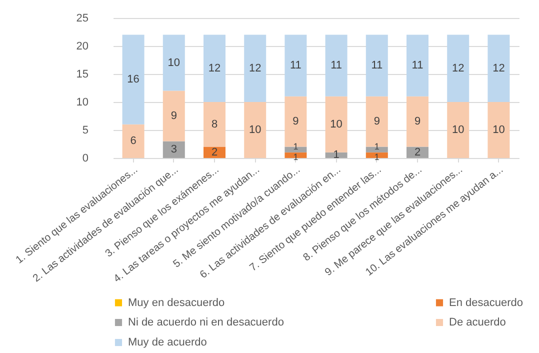 This screenshot has width=539, height=353. What do you see at coordinates (82, 74) in the screenshot?
I see `y-tick-label: 15` at bounding box center [82, 74].